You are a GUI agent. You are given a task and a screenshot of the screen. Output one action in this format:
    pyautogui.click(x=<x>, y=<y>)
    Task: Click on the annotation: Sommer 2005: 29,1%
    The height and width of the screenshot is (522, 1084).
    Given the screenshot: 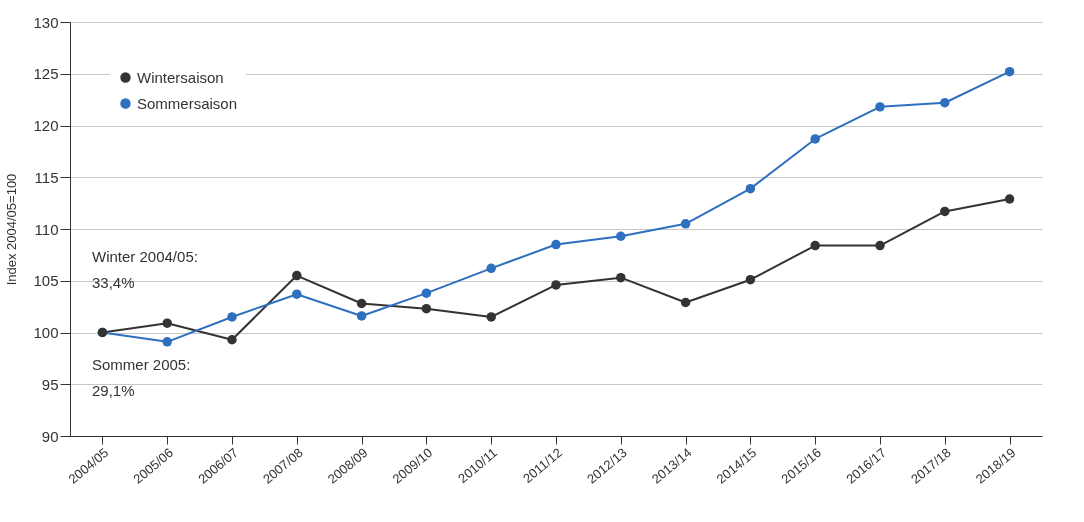 What is the action you would take?
    pyautogui.click(x=141, y=377)
    